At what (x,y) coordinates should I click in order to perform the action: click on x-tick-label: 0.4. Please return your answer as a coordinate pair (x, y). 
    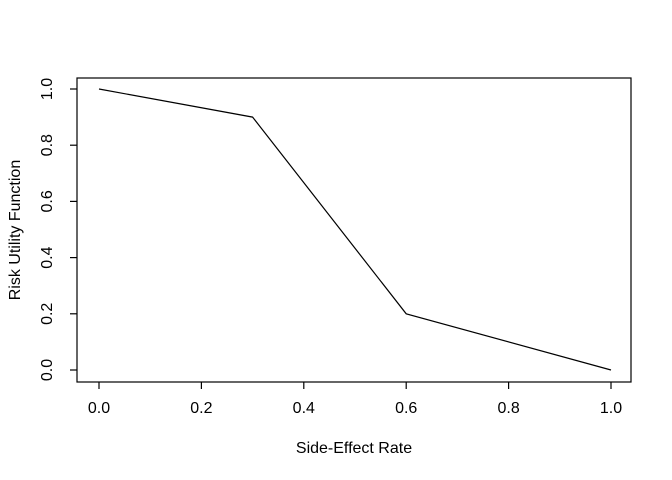
    Looking at the image, I should click on (304, 408).